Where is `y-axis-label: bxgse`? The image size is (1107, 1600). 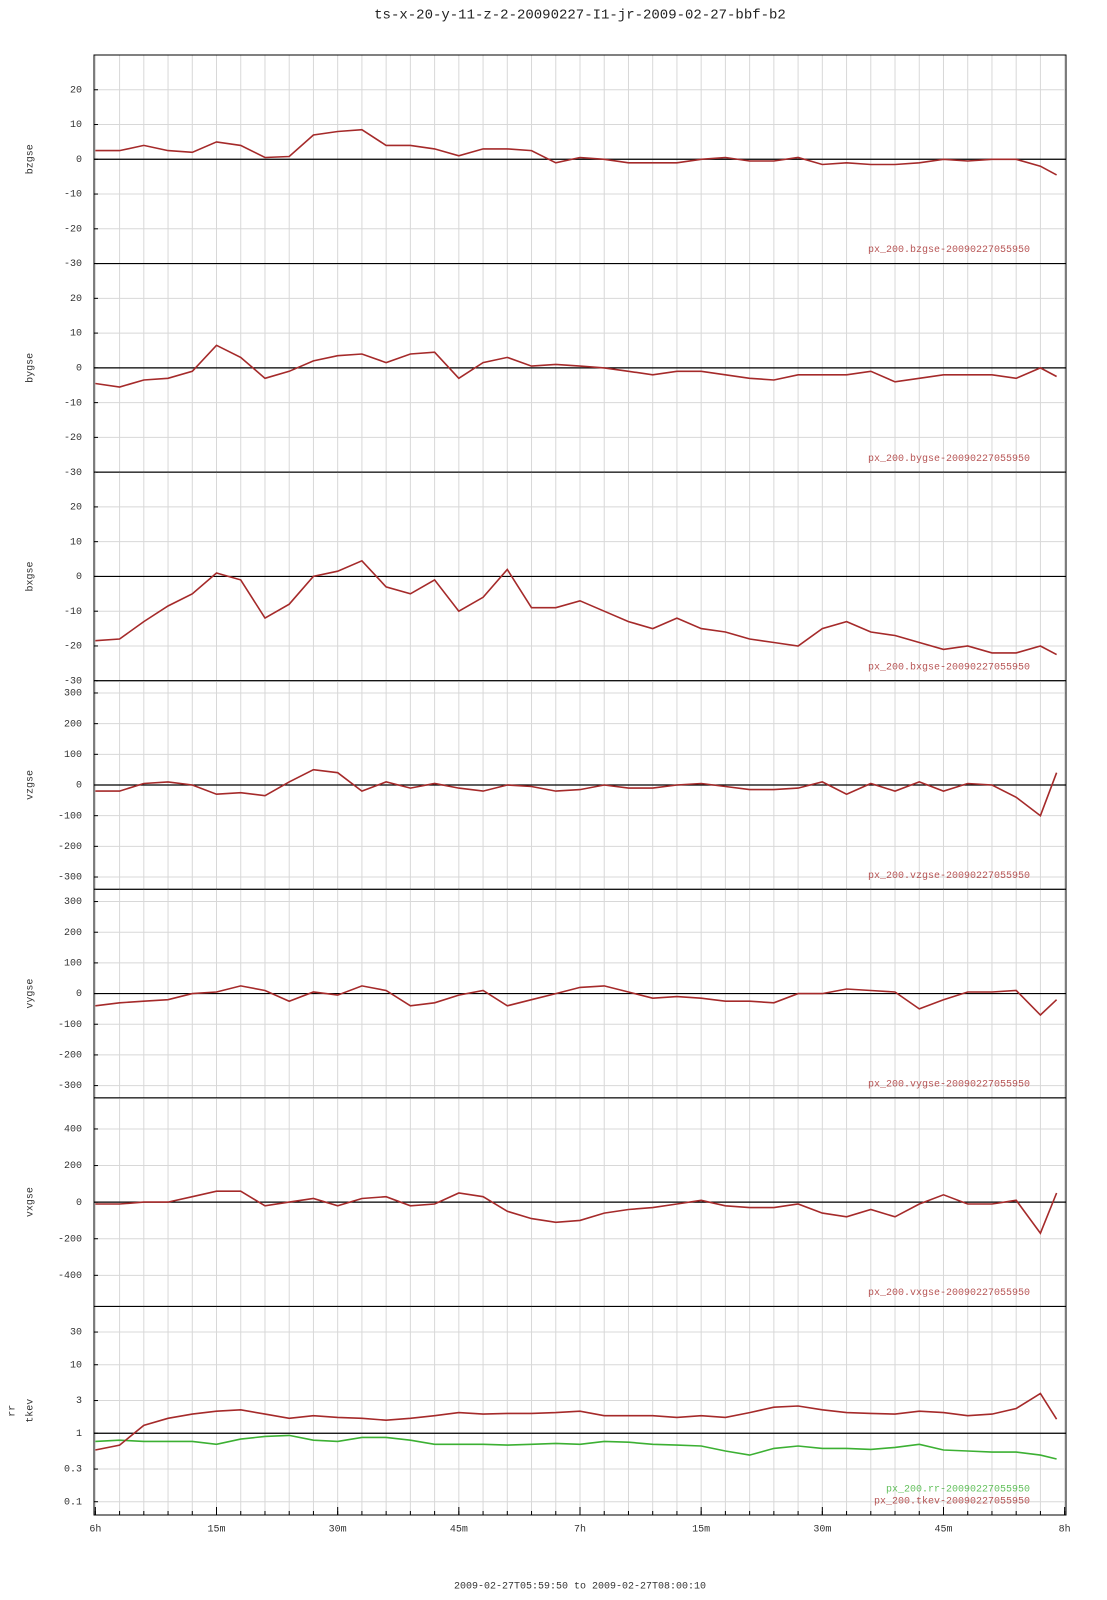
y-axis-label: bxgse is located at coordinates (31, 576).